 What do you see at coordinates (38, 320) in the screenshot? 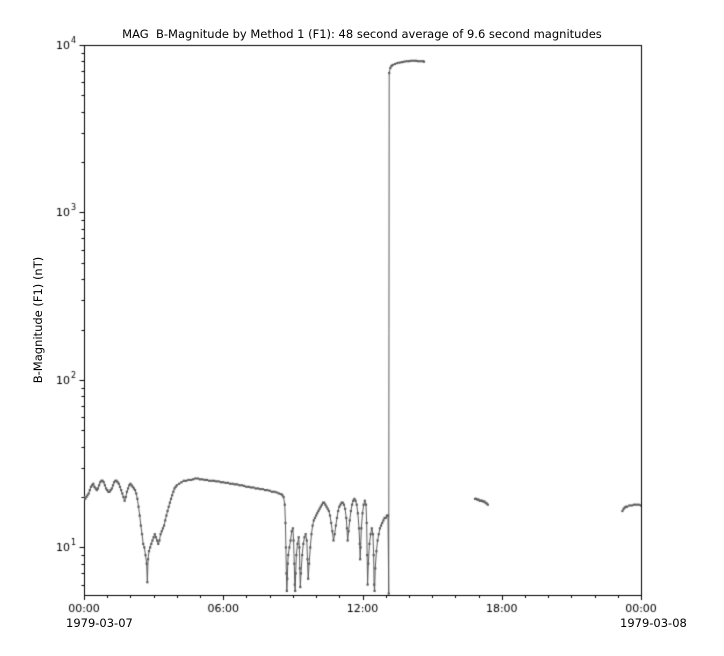
I see `y-axis-label: B-Magnitude (F1) (nT)` at bounding box center [38, 320].